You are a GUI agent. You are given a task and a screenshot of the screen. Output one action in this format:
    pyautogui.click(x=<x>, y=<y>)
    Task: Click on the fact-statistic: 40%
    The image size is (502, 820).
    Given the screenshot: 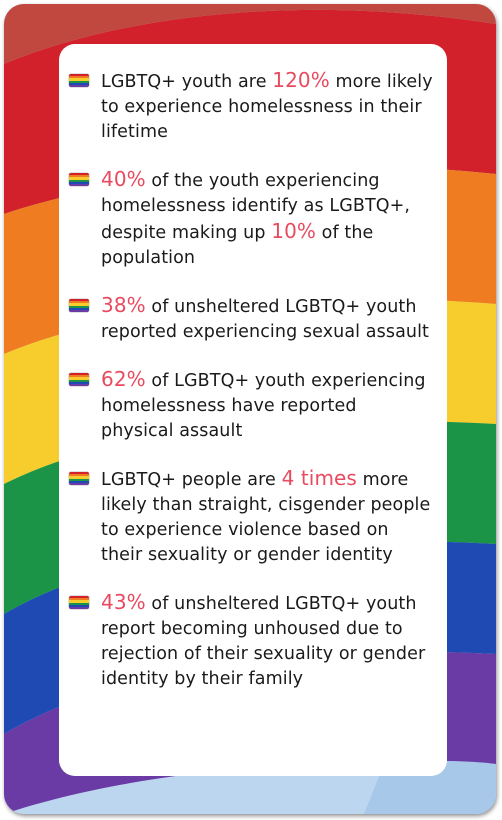 What is the action you would take?
    pyautogui.click(x=123, y=179)
    